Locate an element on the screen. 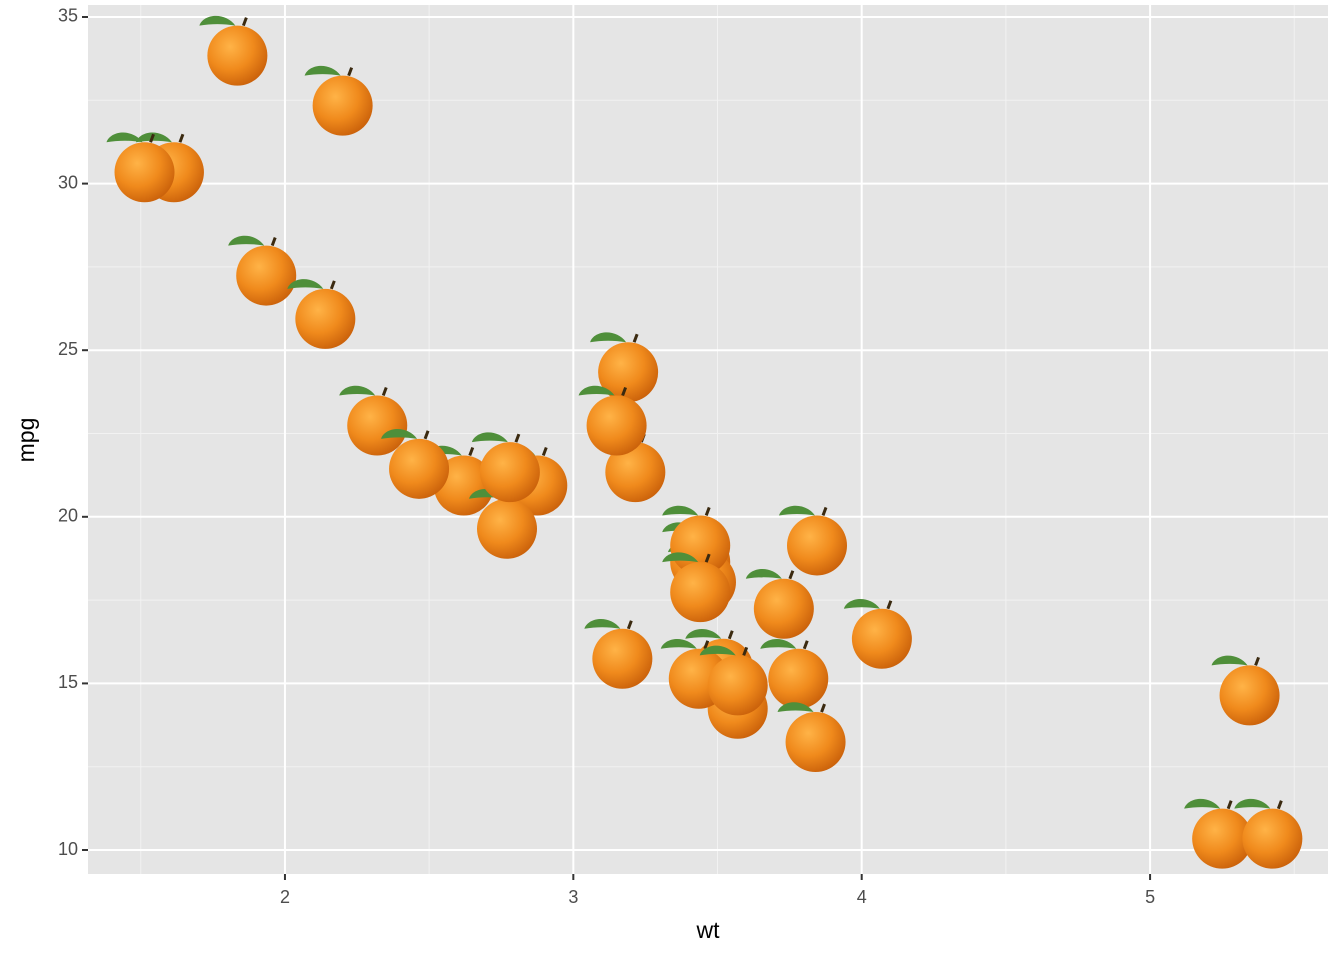  x-tick-label: 4 is located at coordinates (862, 897).